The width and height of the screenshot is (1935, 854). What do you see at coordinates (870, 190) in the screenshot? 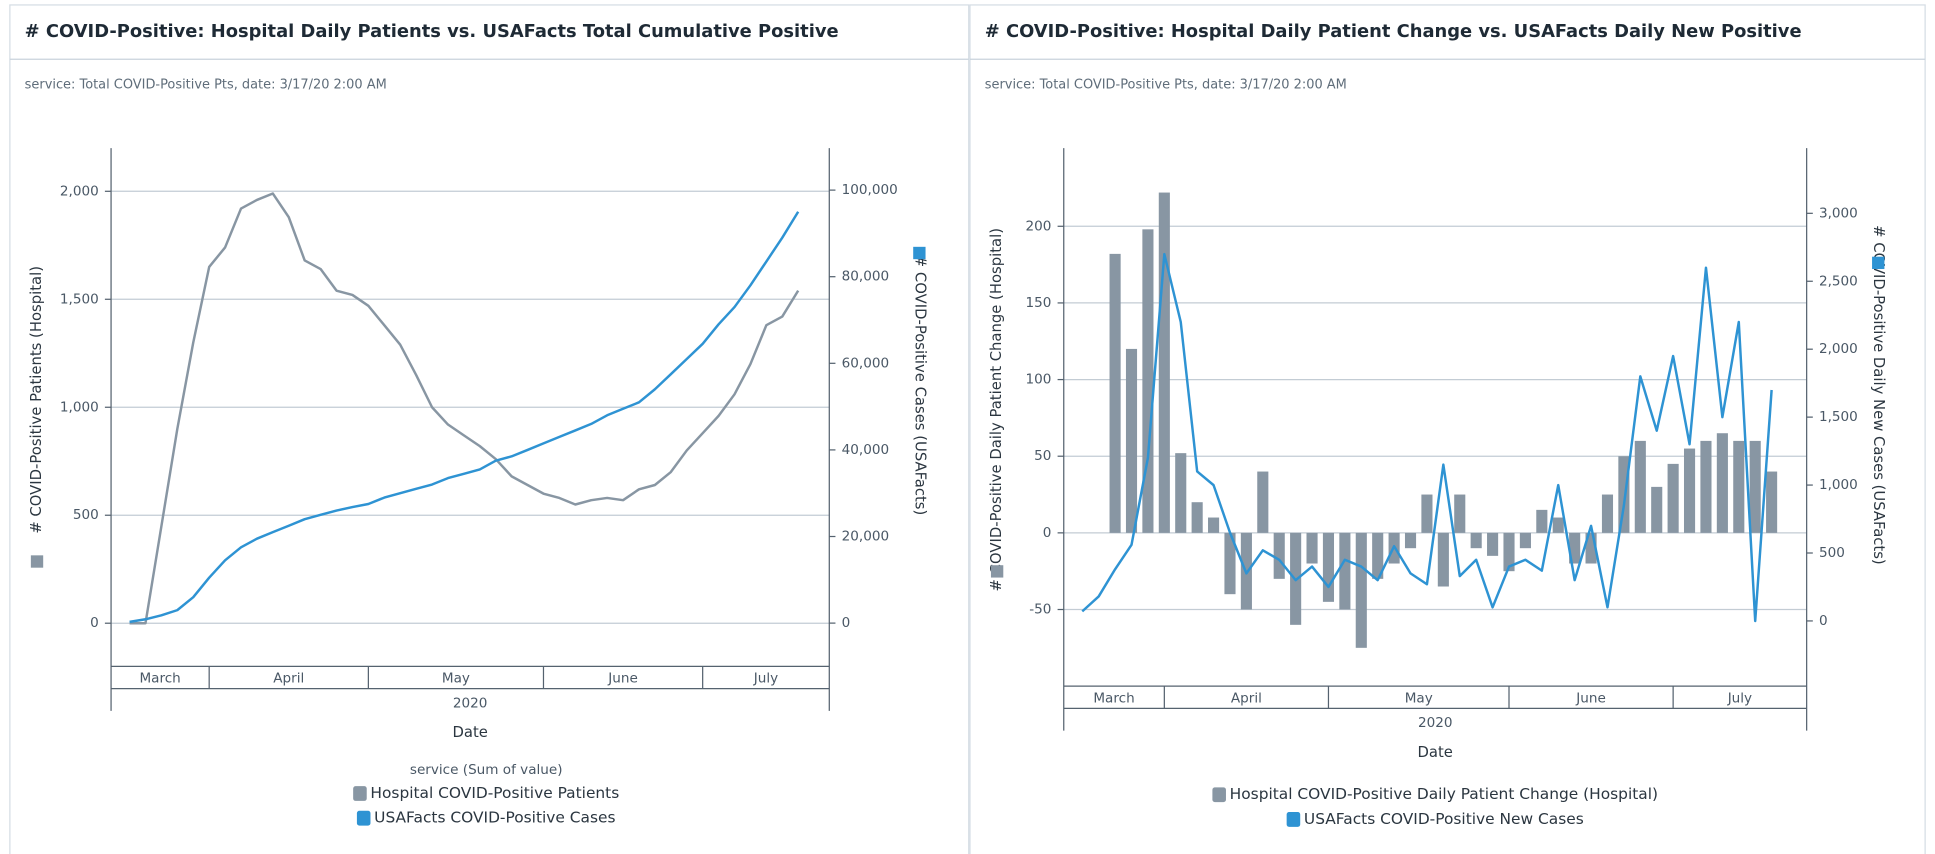
I see `y2-tick-label: 100,000` at bounding box center [870, 190].